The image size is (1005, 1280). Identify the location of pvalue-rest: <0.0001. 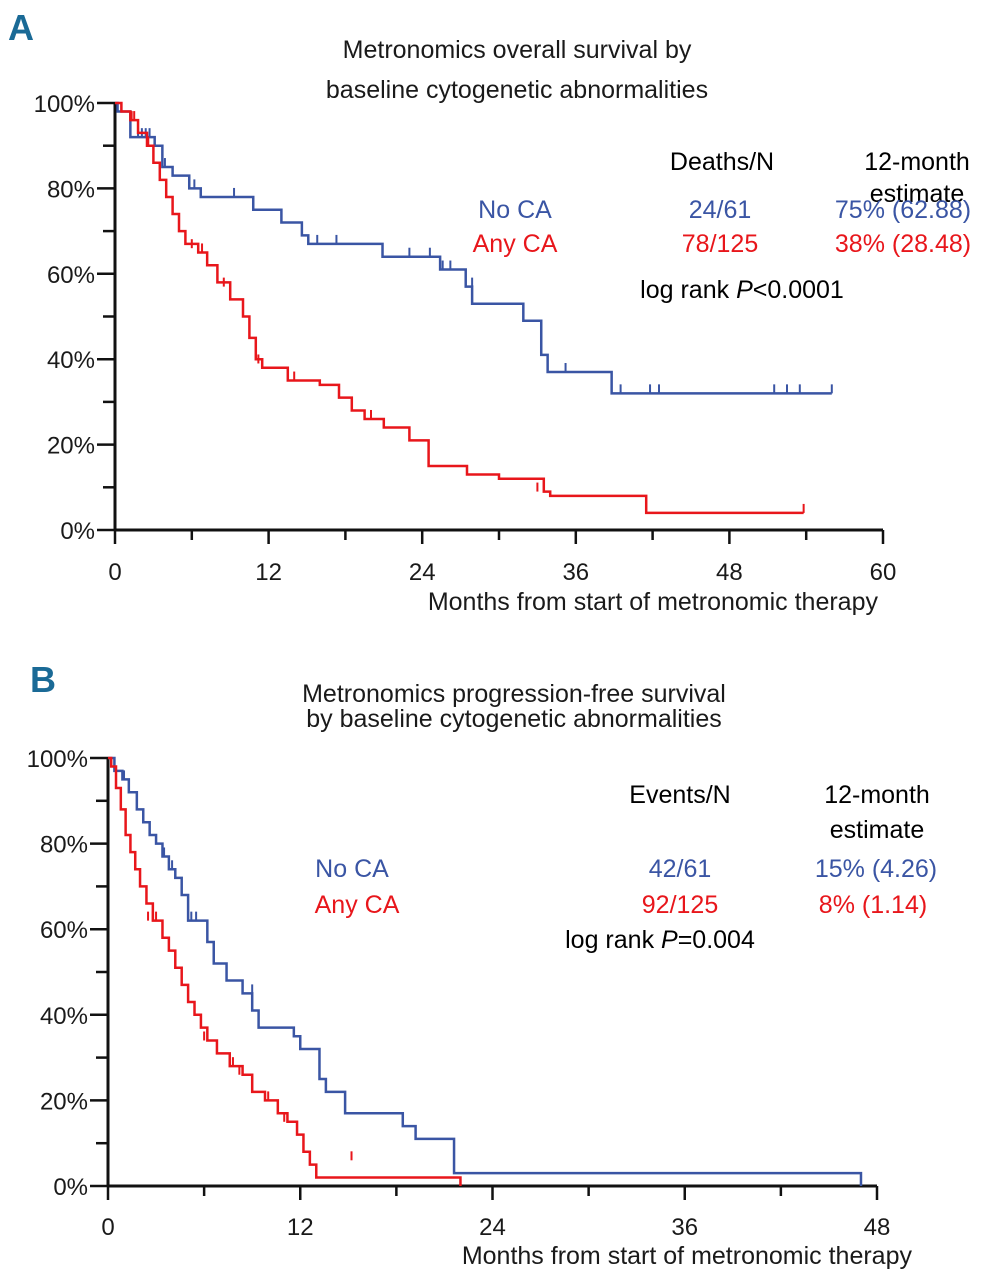
(798, 290).